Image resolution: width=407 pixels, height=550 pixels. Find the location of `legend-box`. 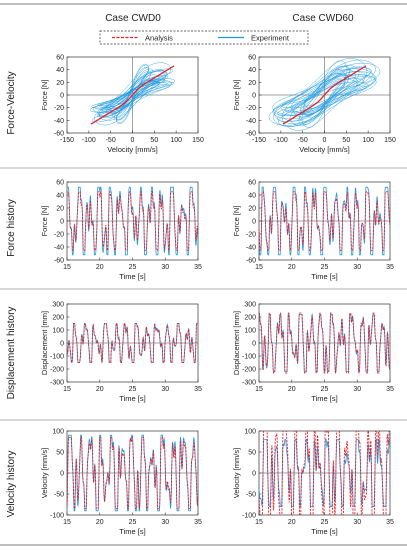

legend-box is located at coordinates (204, 37).